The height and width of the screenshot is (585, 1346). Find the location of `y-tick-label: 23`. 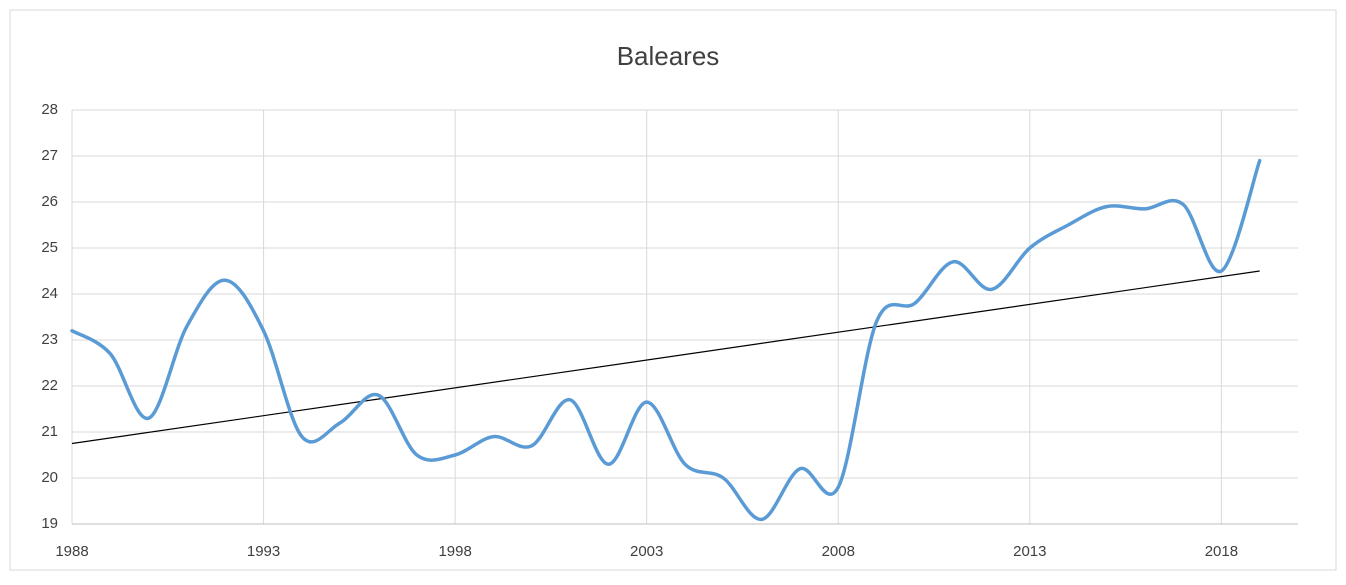

y-tick-label: 23 is located at coordinates (49, 339).